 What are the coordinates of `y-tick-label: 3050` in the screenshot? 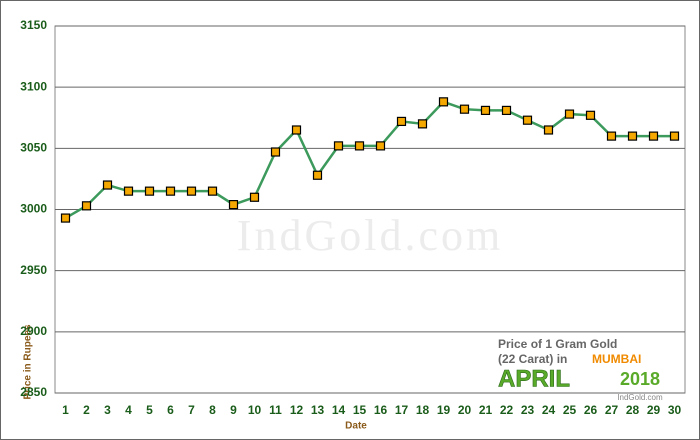 It's located at (33, 148).